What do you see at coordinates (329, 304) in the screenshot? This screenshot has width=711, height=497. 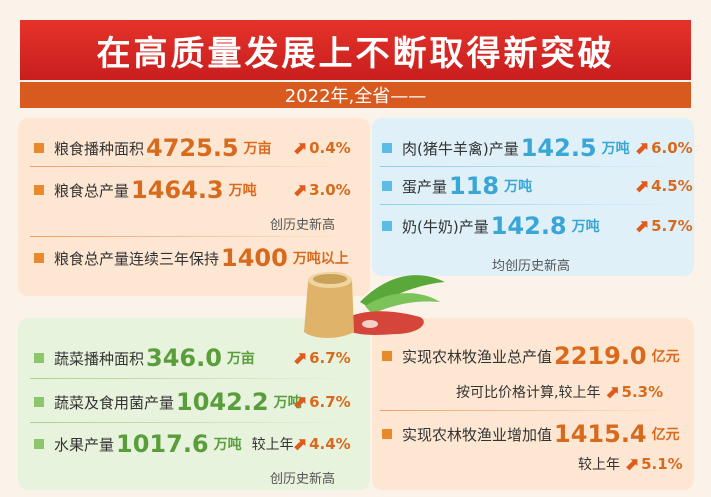 I see `grain-bag-icon` at bounding box center [329, 304].